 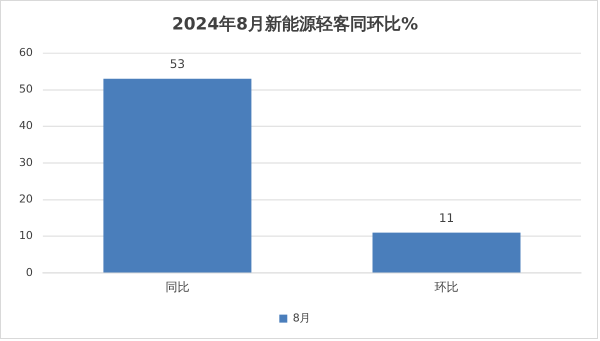 What do you see at coordinates (25, 125) in the screenshot?
I see `y-tick-label: 40` at bounding box center [25, 125].